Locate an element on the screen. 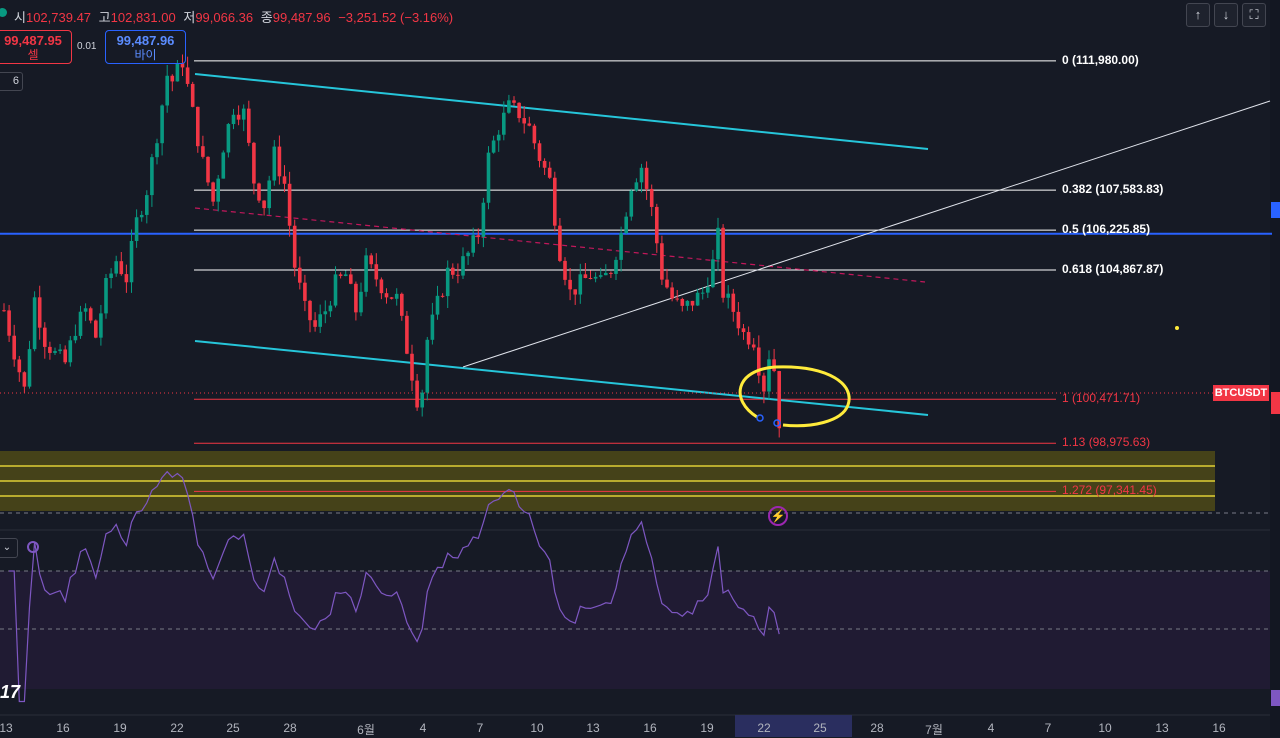  yellow-dot is located at coordinates (1177, 328).